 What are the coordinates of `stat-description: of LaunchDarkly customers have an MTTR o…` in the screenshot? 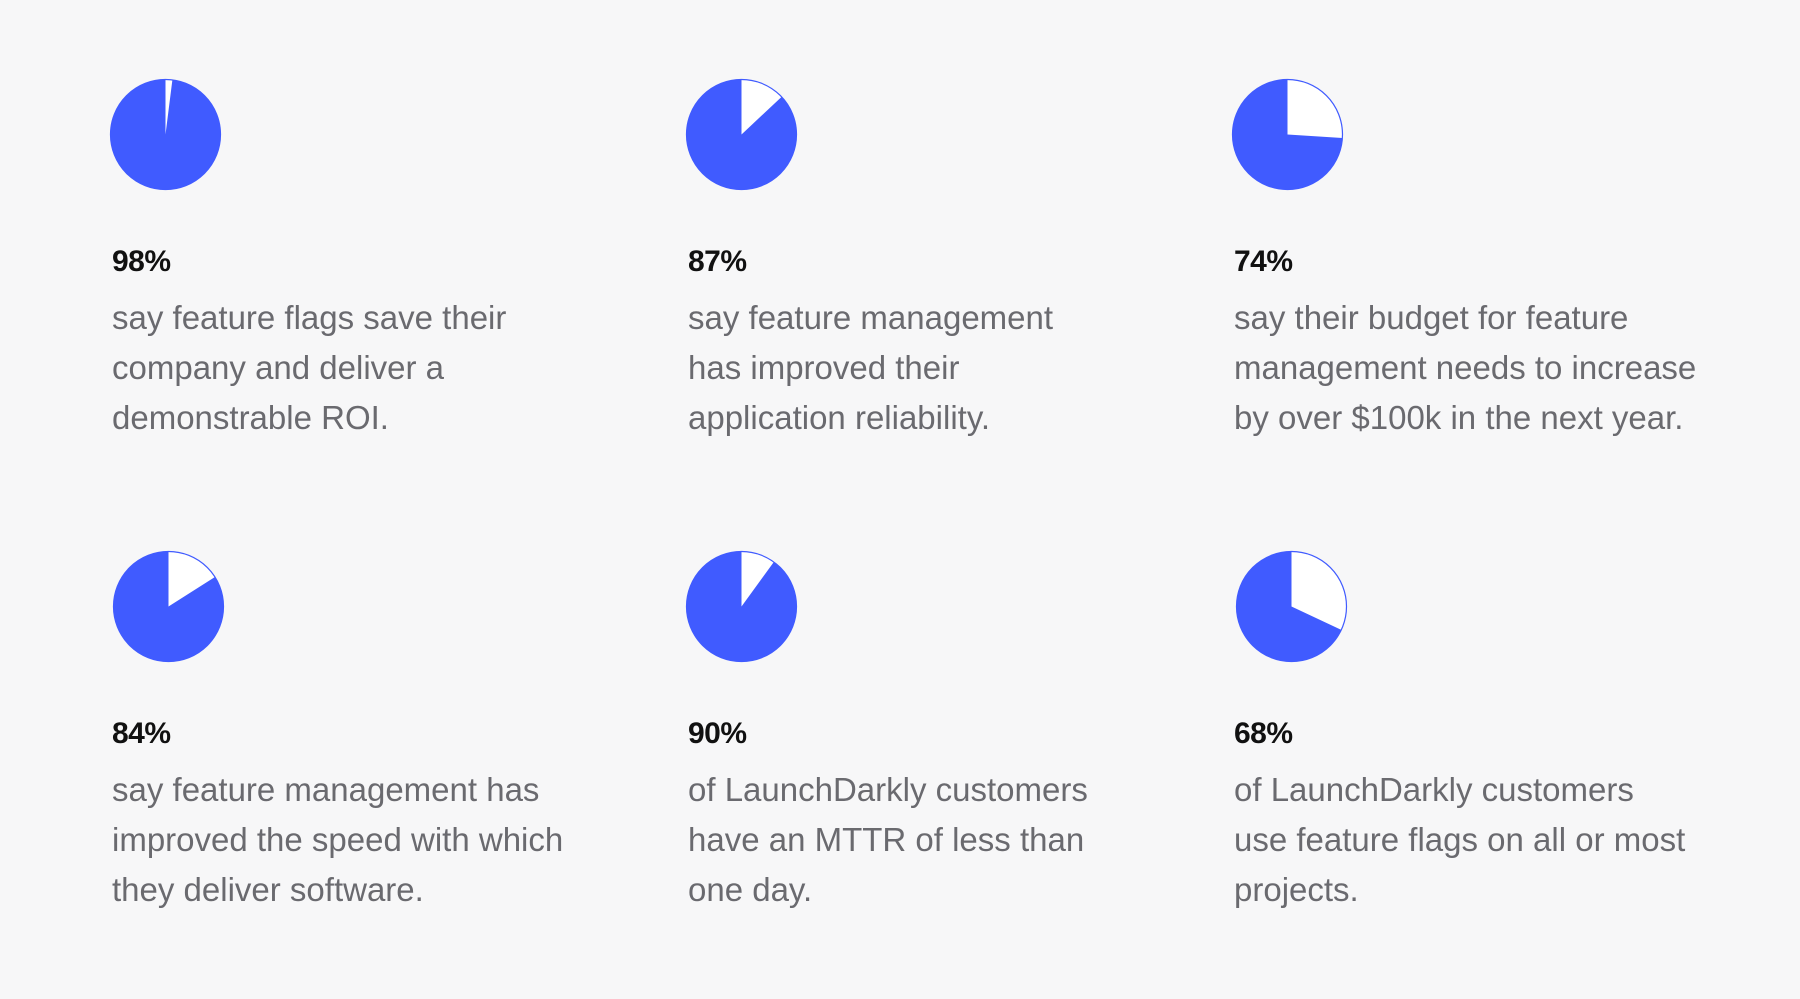 It's located at (888, 839).